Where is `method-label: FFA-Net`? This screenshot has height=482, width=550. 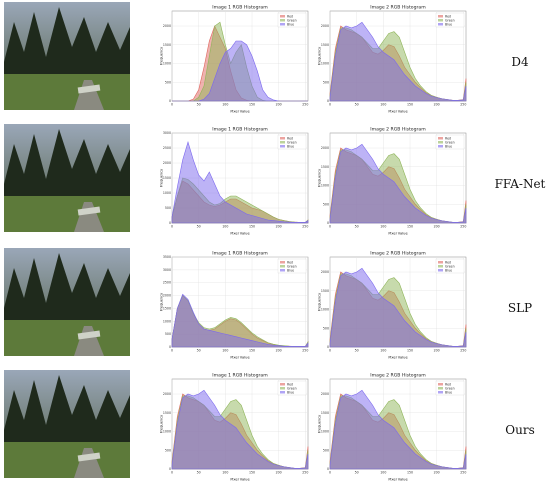
method-label: FFA-Net is located at coordinates (520, 184).